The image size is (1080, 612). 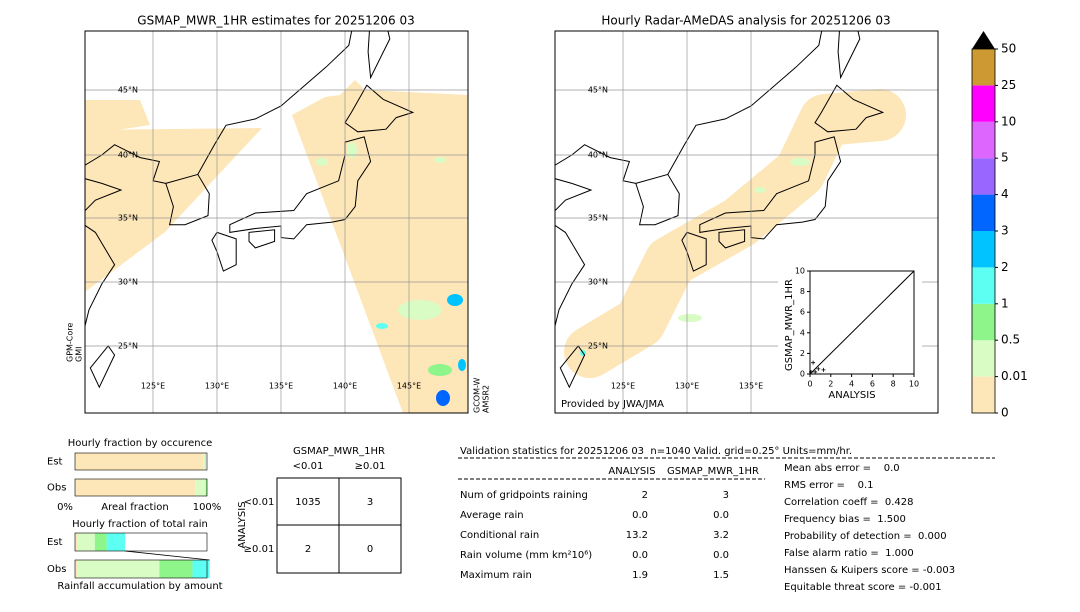 I want to click on y-axis-label: GSMAP_MWR_1HR, so click(x=789, y=325).